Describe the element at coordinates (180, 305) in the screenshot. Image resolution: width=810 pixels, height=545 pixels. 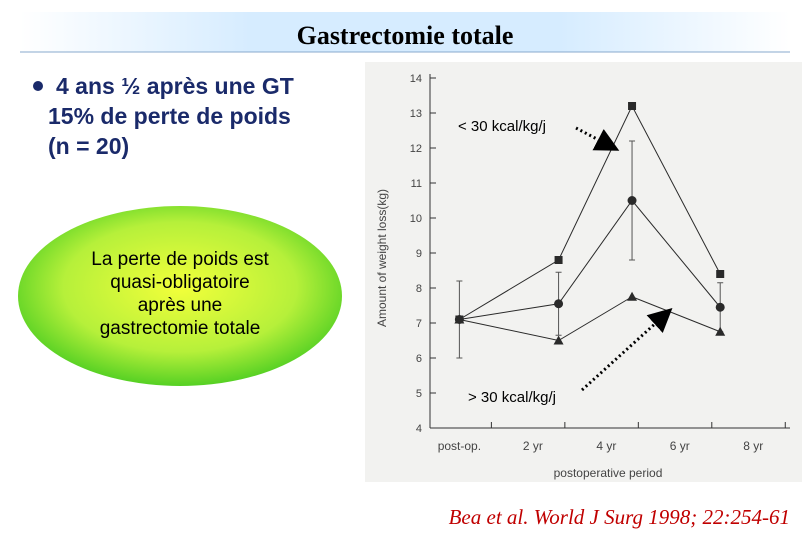
I see `callout-line: après une` at that location.